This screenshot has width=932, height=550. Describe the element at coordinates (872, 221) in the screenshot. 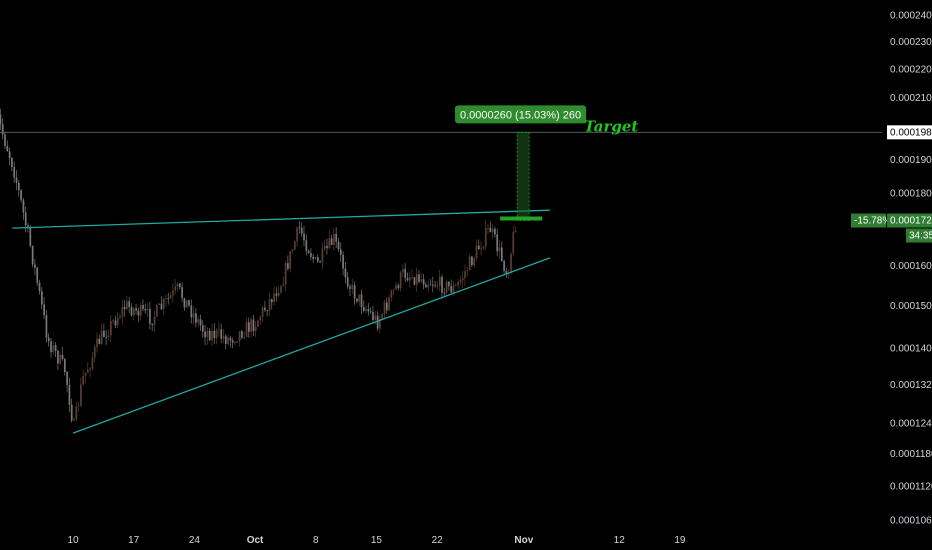

I see `change-percent-text: -15.78%` at that location.